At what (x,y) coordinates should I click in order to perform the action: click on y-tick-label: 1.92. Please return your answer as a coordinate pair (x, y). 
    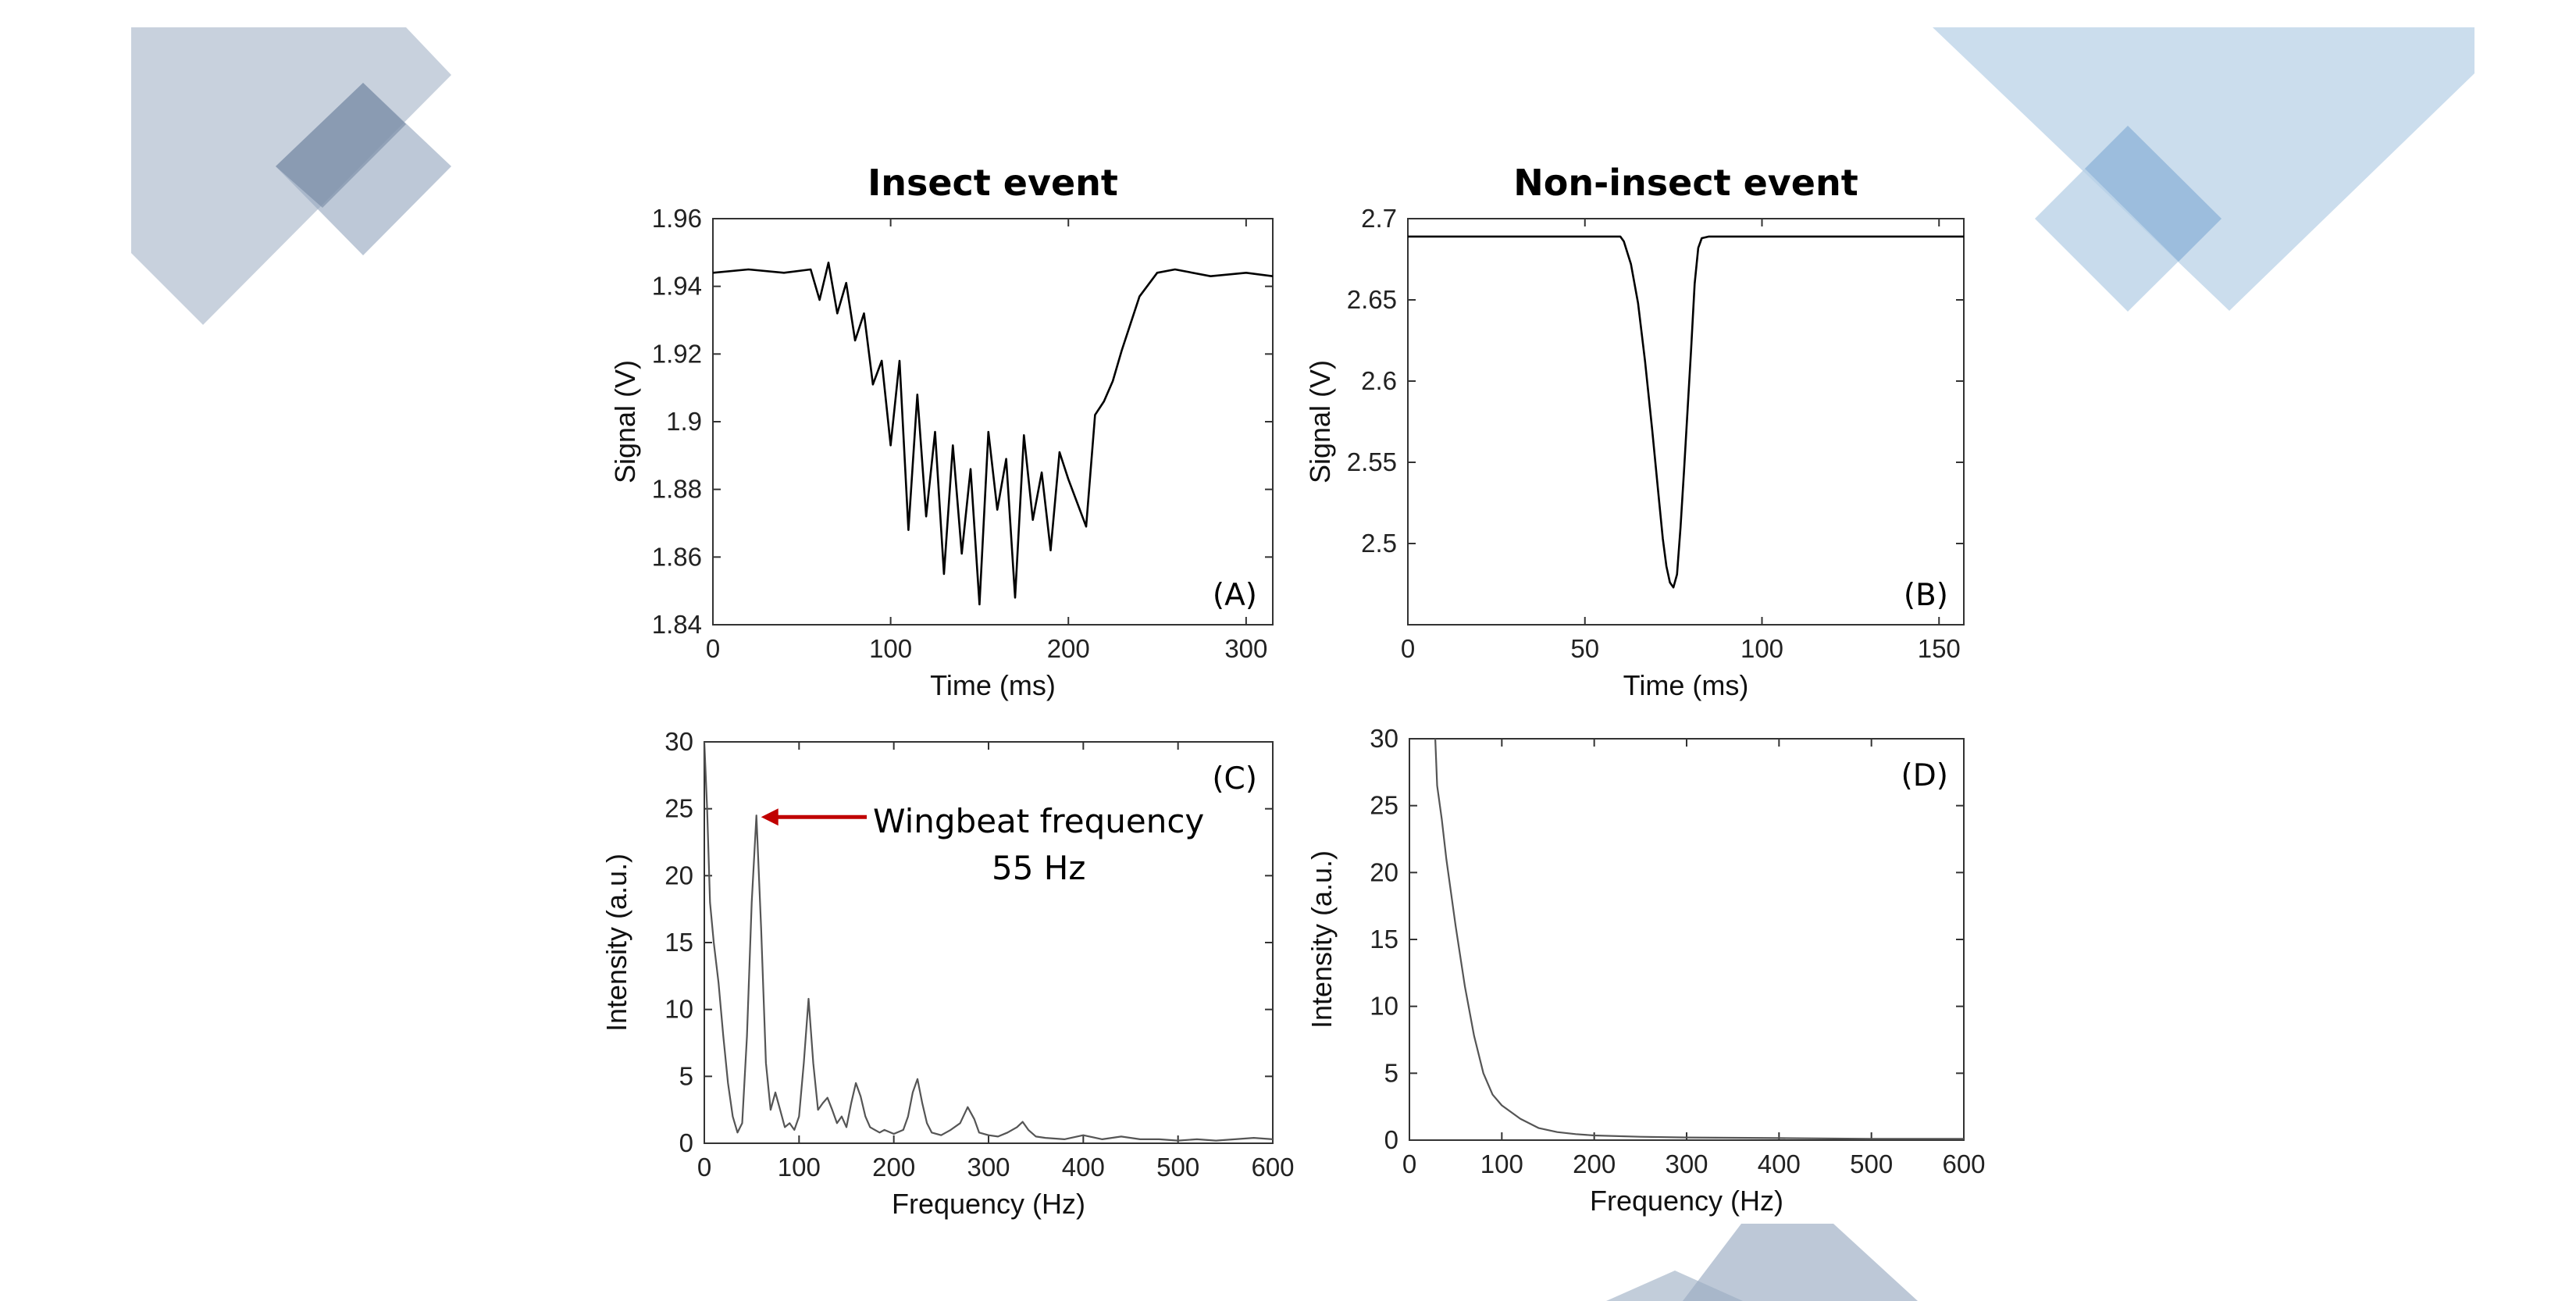
    Looking at the image, I should click on (677, 353).